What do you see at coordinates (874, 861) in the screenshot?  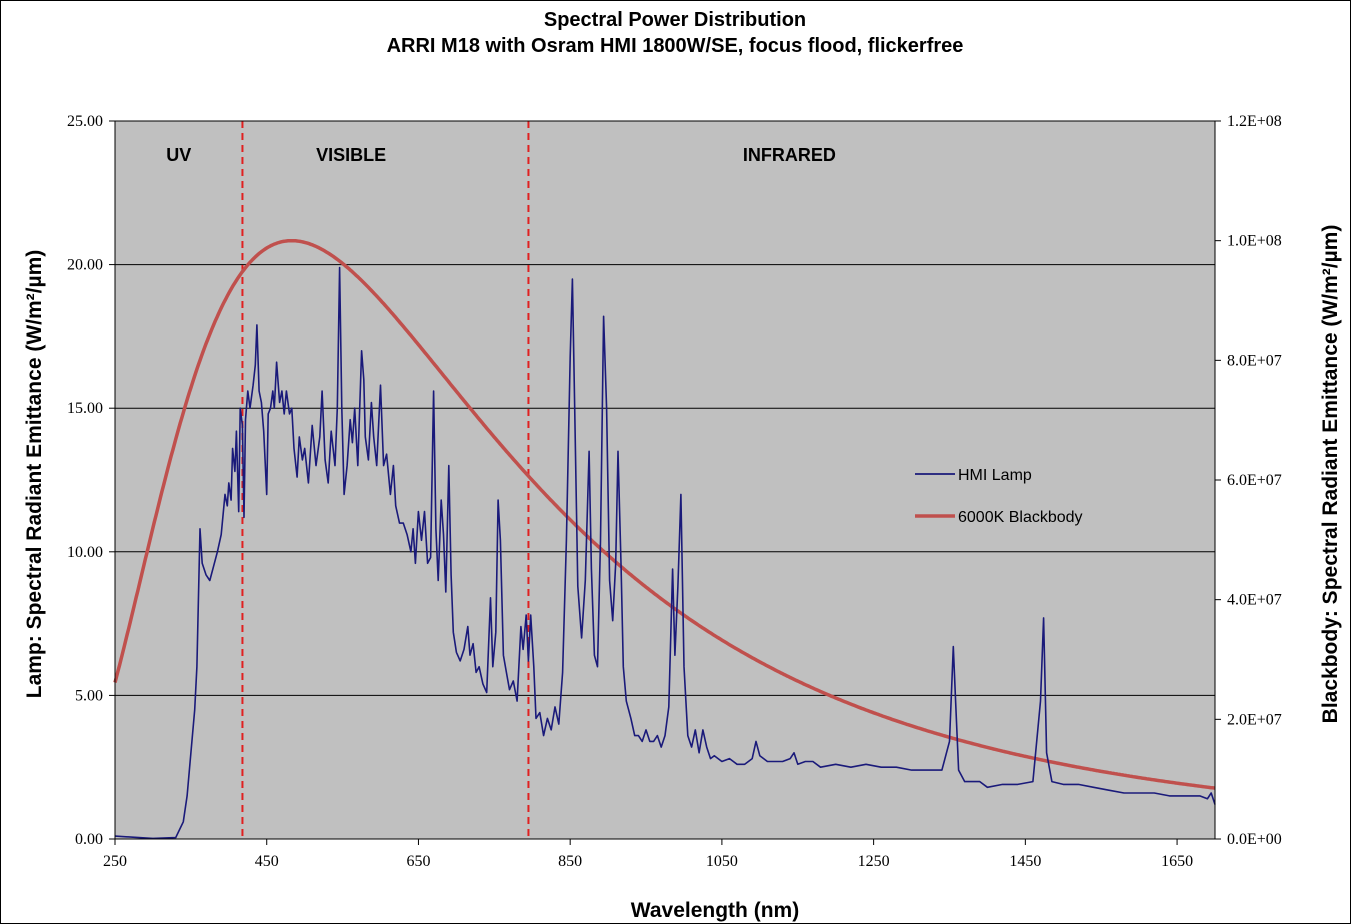 I see `x-tick-label: 1250` at bounding box center [874, 861].